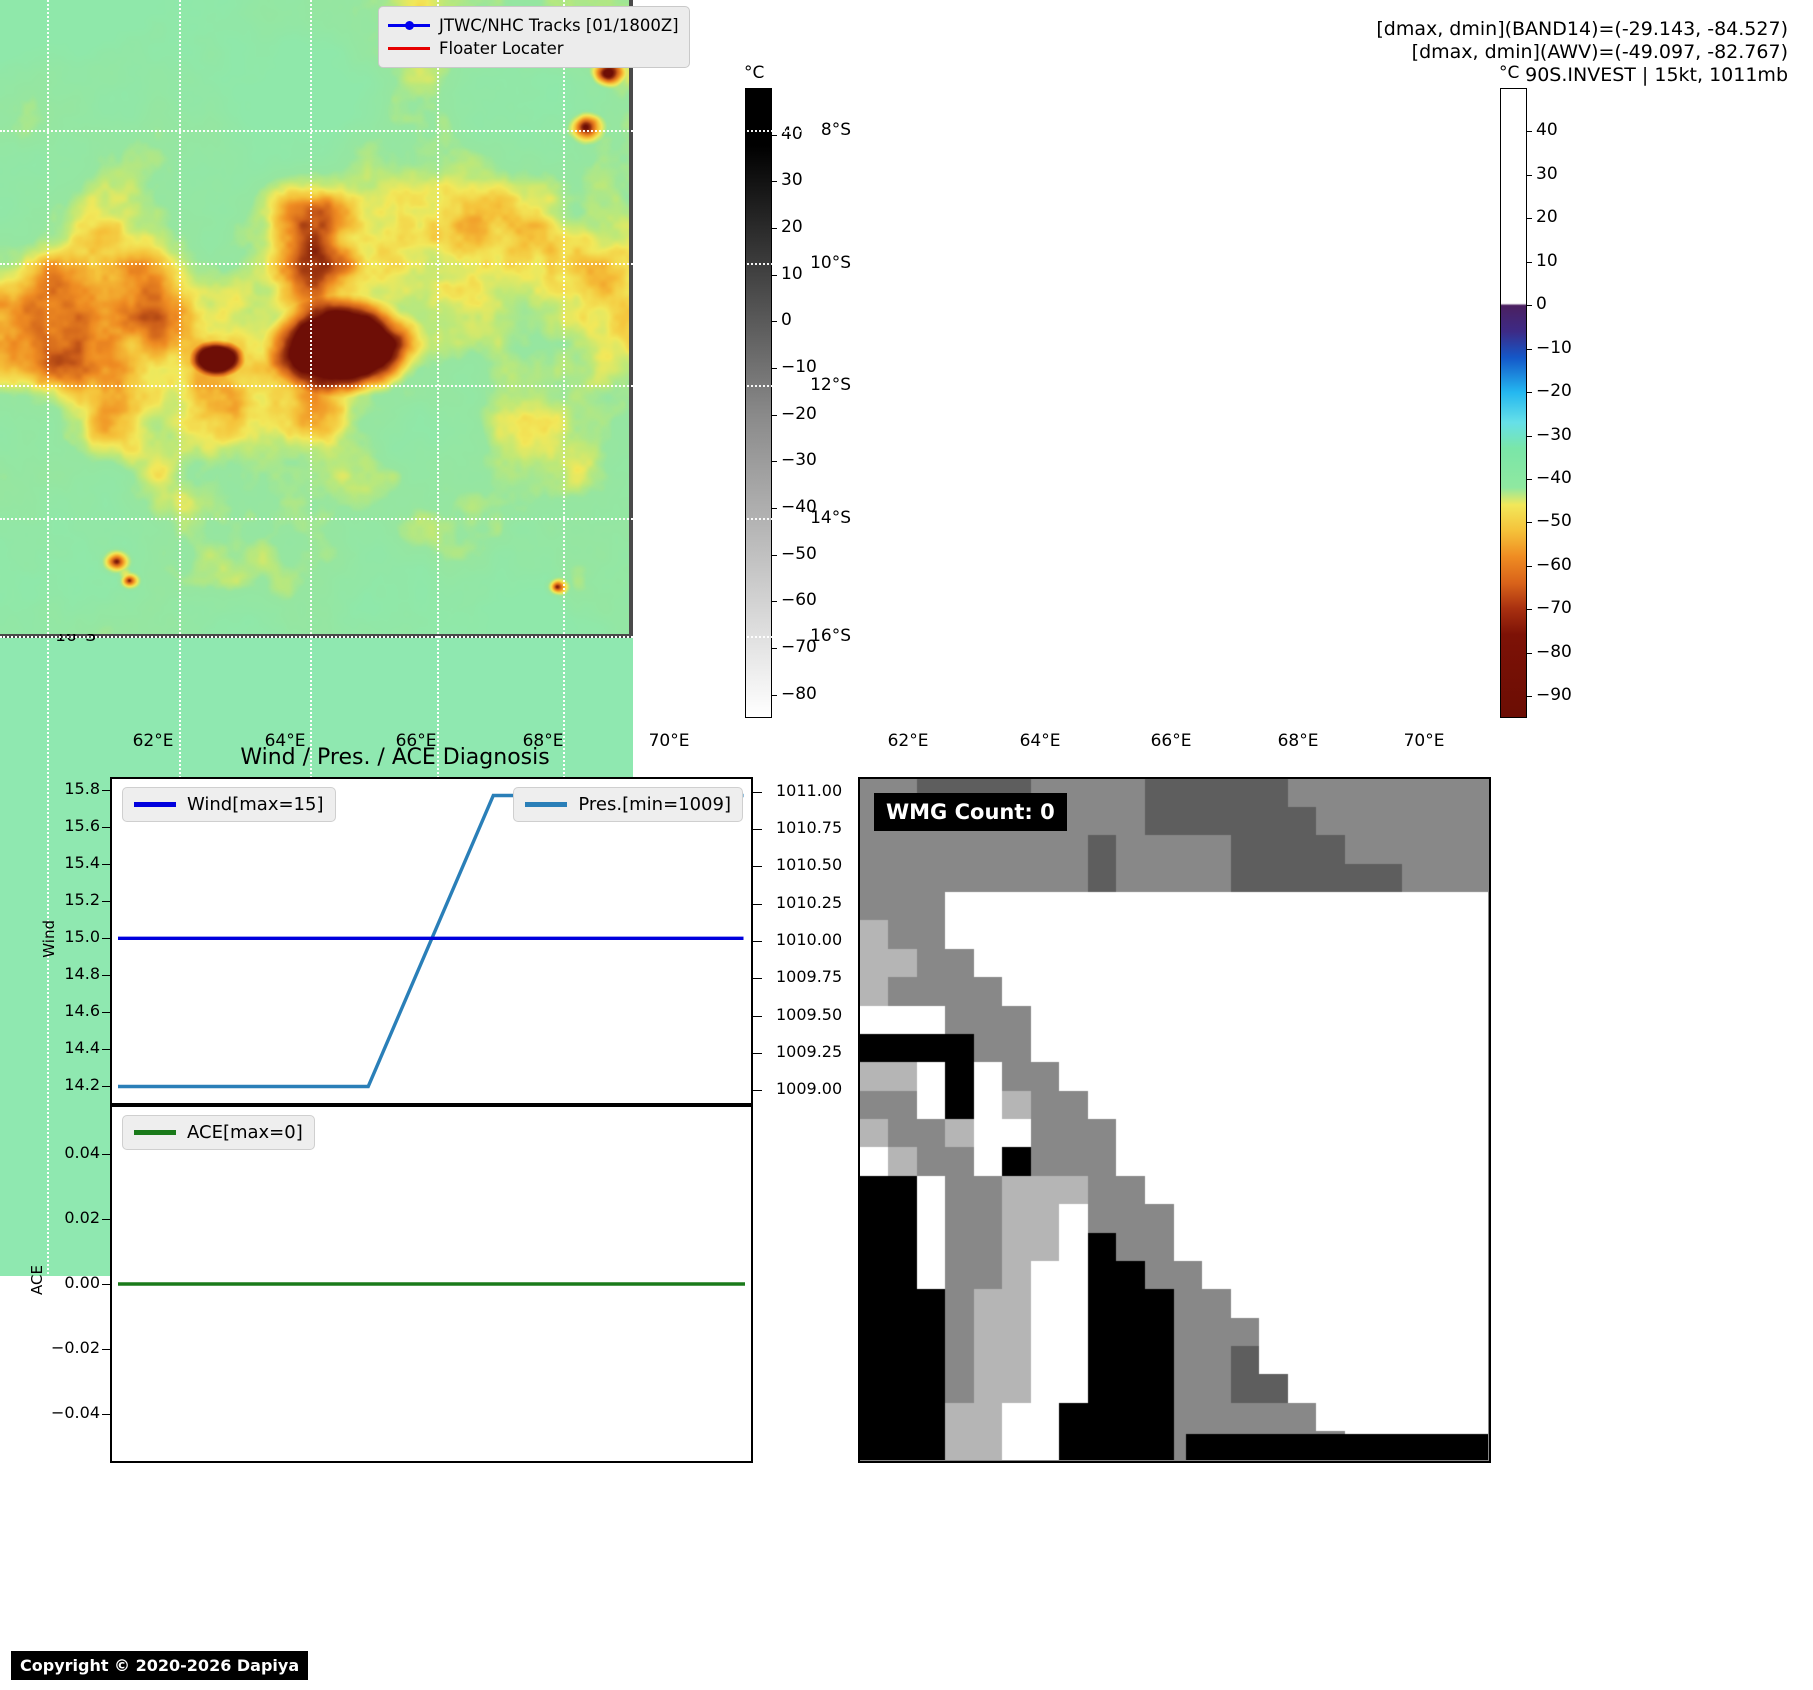 The image size is (1813, 1690). Describe the element at coordinates (906, 519) in the screenshot. I see `wv-gridline-lat-14s` at that location.